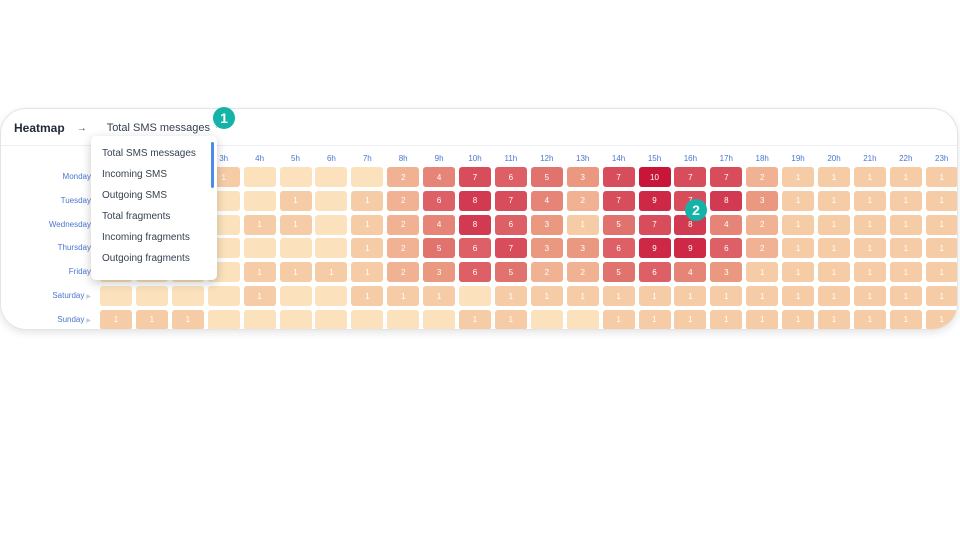 The height and width of the screenshot is (540, 960). What do you see at coordinates (146, 258) in the screenshot?
I see `dropdown-option-outgoing-fragments: Outgoing fragments` at bounding box center [146, 258].